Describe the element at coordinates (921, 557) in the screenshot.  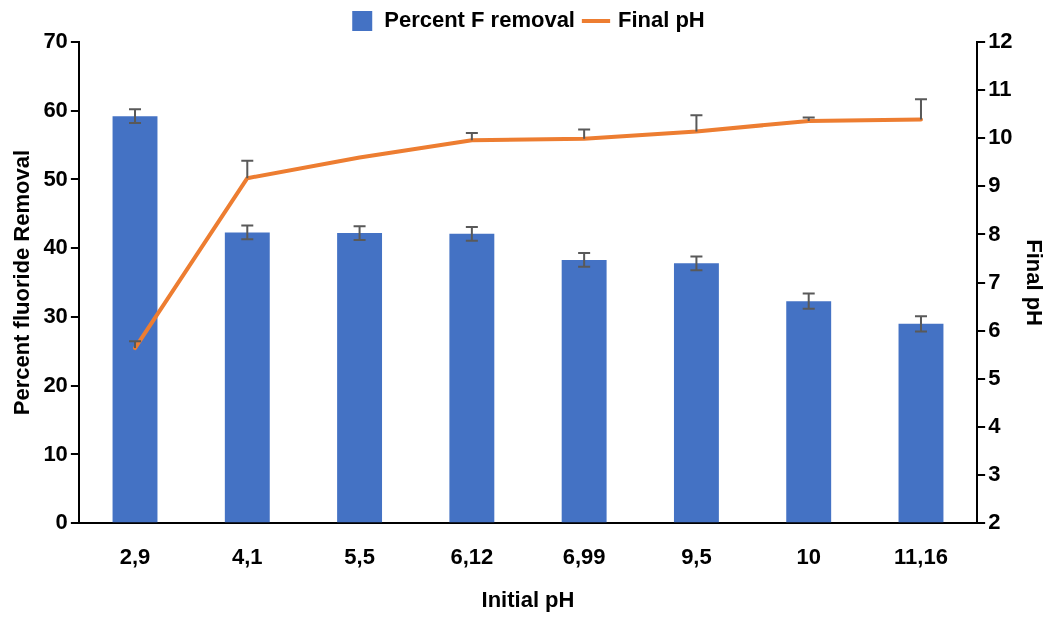
I see `x-tick-label: 11,16` at that location.